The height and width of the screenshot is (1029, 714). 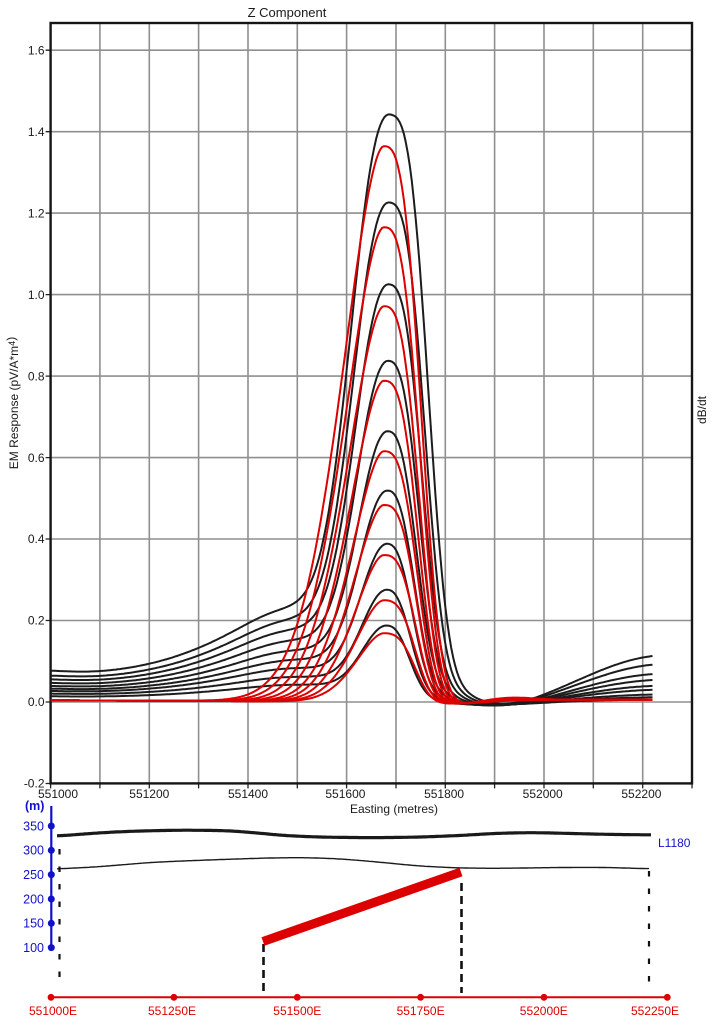 What do you see at coordinates (149, 794) in the screenshot?
I see `svg-text: 551200` at bounding box center [149, 794].